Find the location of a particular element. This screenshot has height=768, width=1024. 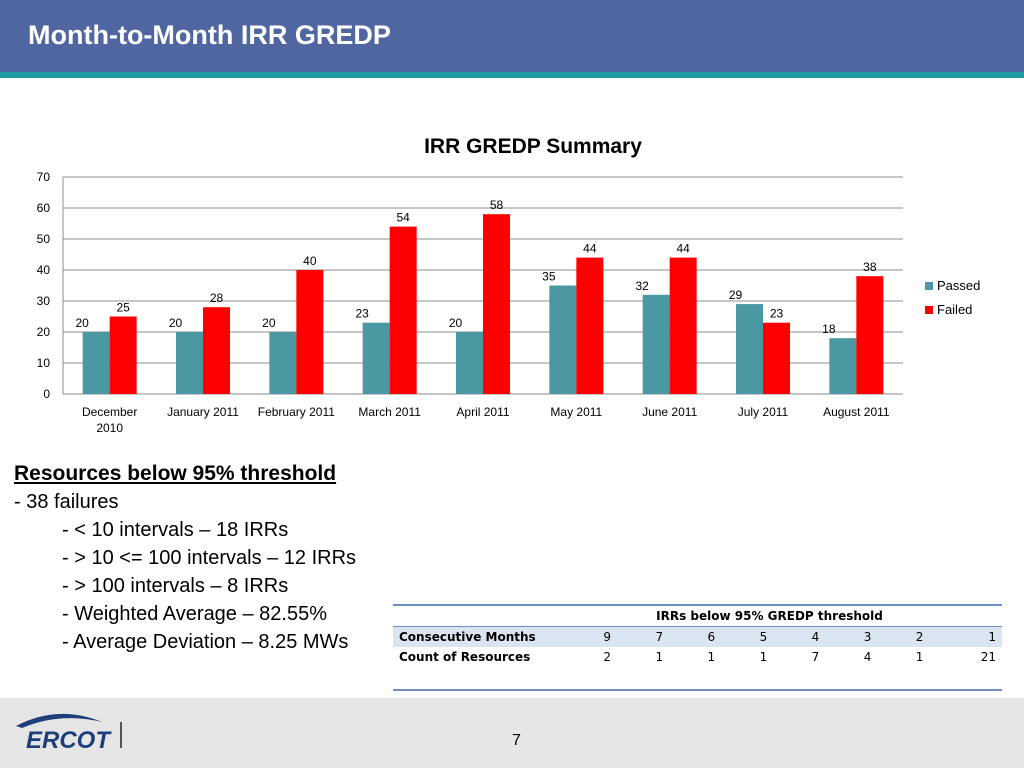

data-label: 25 is located at coordinates (123, 308).